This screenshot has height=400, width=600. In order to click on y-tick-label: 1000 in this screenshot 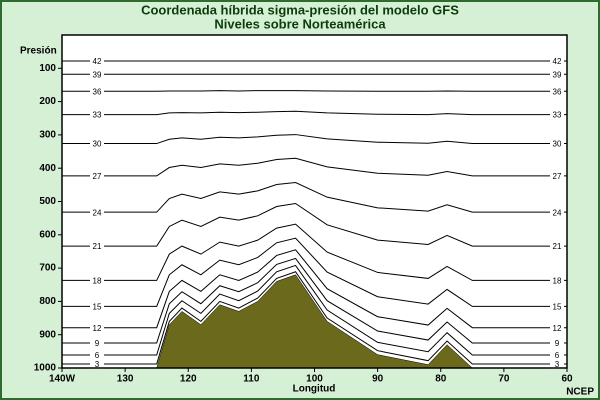, I will do `click(45, 368)`.